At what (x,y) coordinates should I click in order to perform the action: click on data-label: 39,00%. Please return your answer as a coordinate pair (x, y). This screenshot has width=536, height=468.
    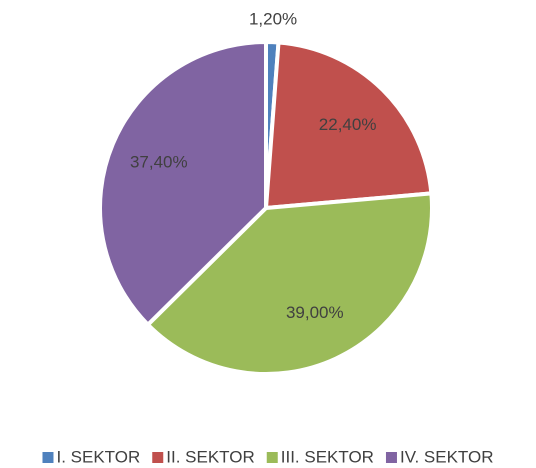
    Looking at the image, I should click on (315, 312).